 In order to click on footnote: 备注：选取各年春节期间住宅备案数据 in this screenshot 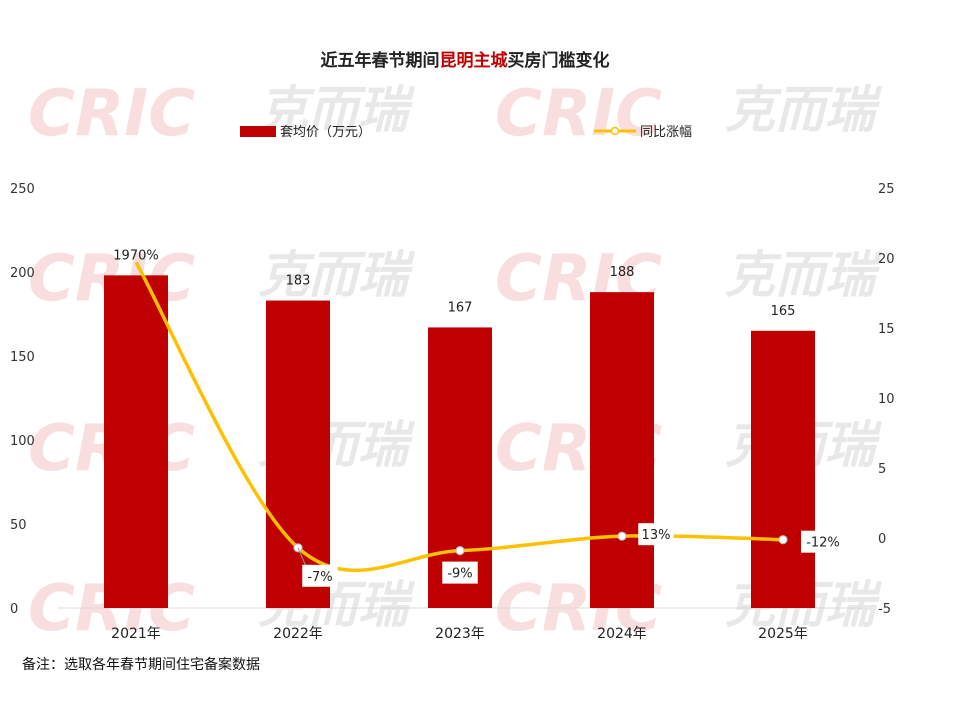, I will do `click(141, 665)`.